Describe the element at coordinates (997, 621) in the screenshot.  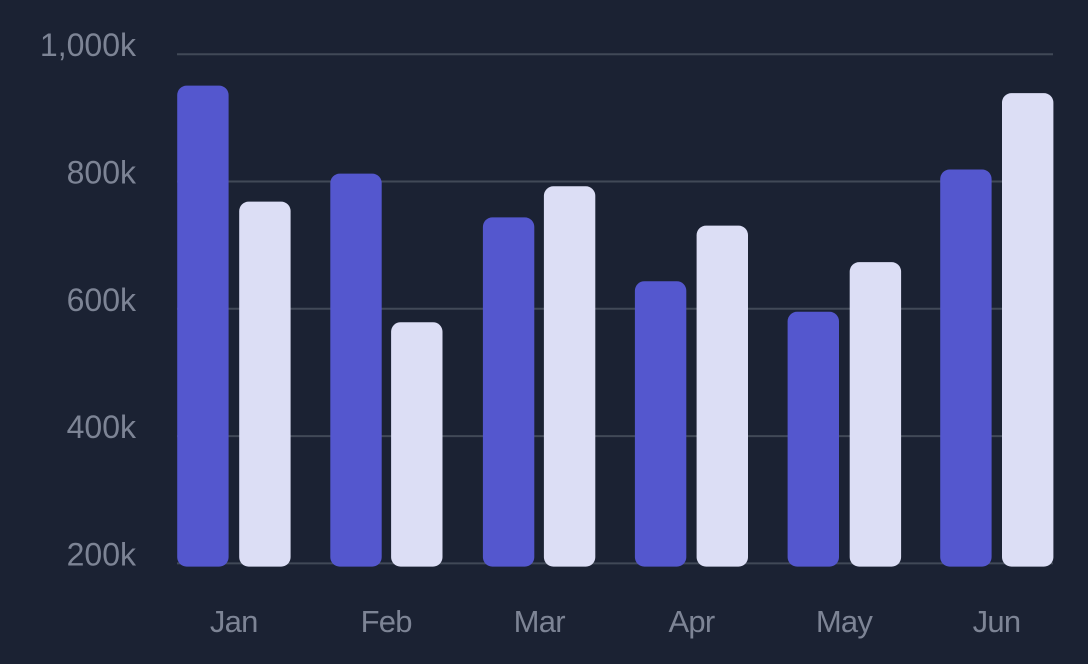
I see `svg-text: Jun` at that location.